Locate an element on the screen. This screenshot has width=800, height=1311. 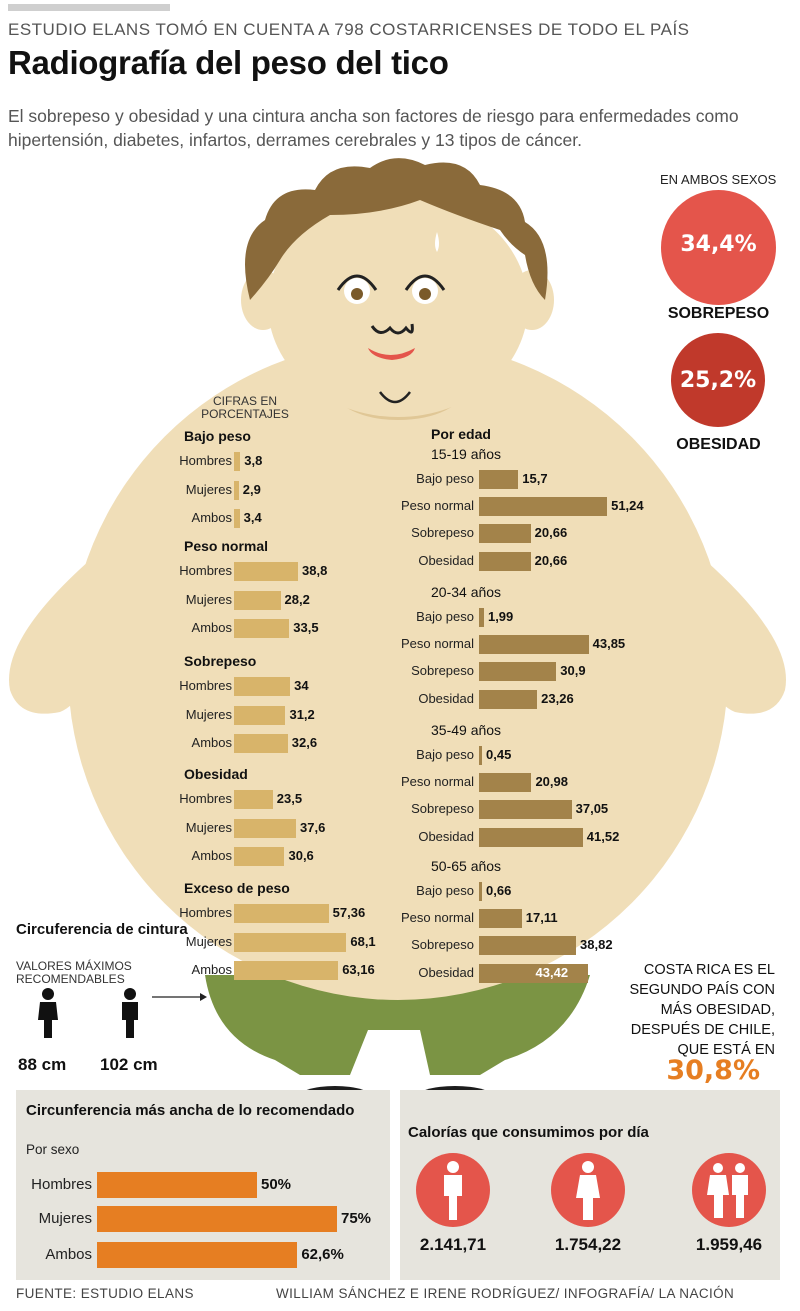
bar-value-label: 38,82 is located at coordinates (596, 945).